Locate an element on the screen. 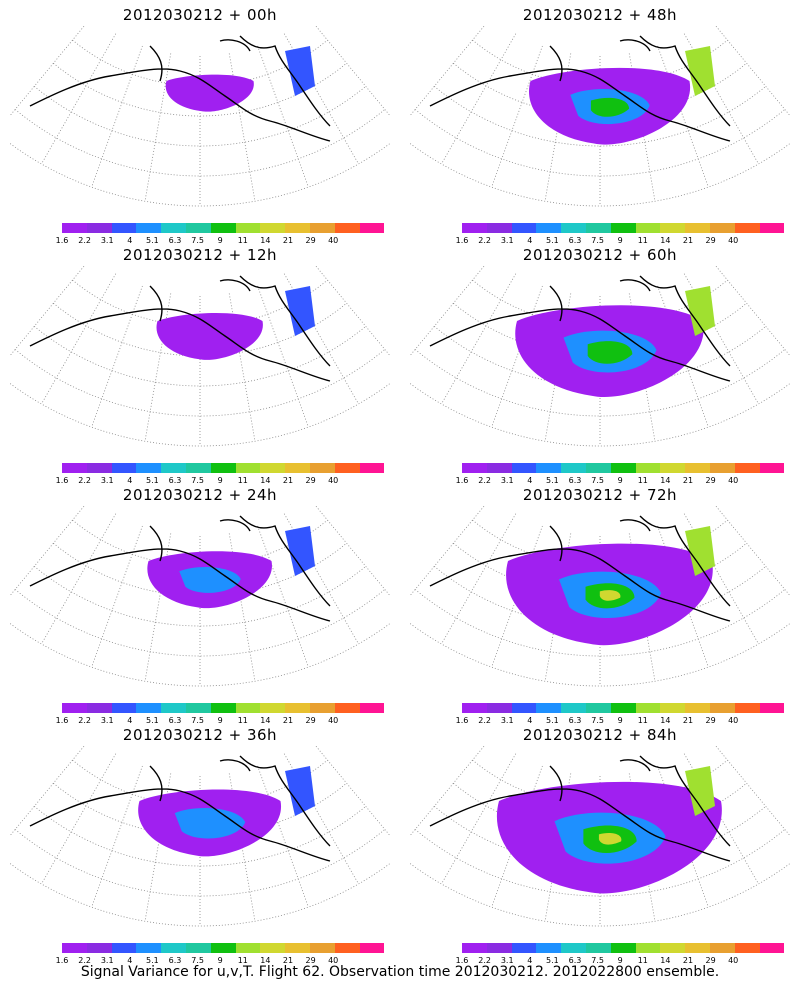 This screenshot has height=1000, width=800. colorbar-tick-label: 4 is located at coordinates (130, 240).